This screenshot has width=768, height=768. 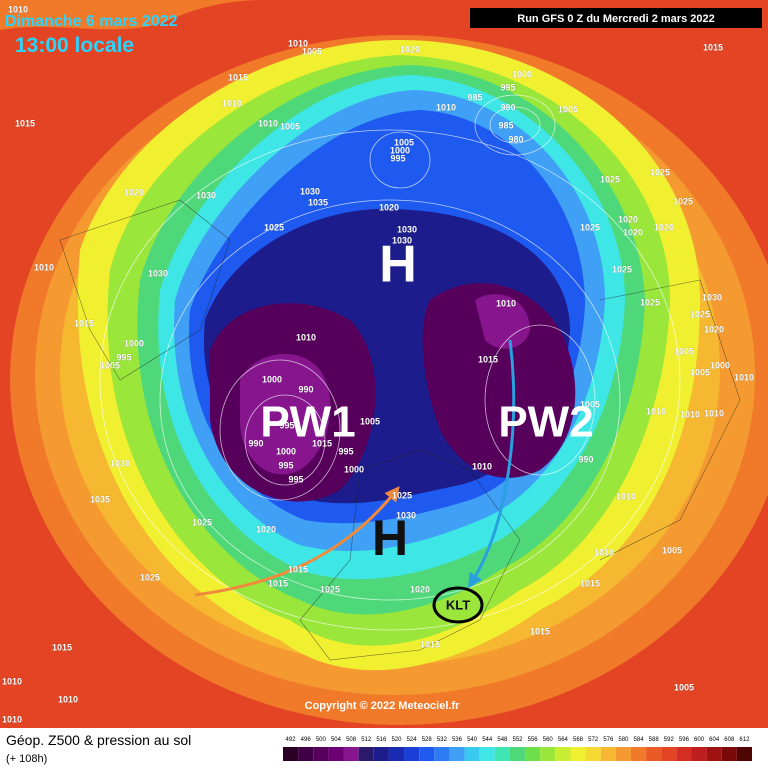 What do you see at coordinates (684, 740) in the screenshot?
I see `scale-label: 596` at bounding box center [684, 740].